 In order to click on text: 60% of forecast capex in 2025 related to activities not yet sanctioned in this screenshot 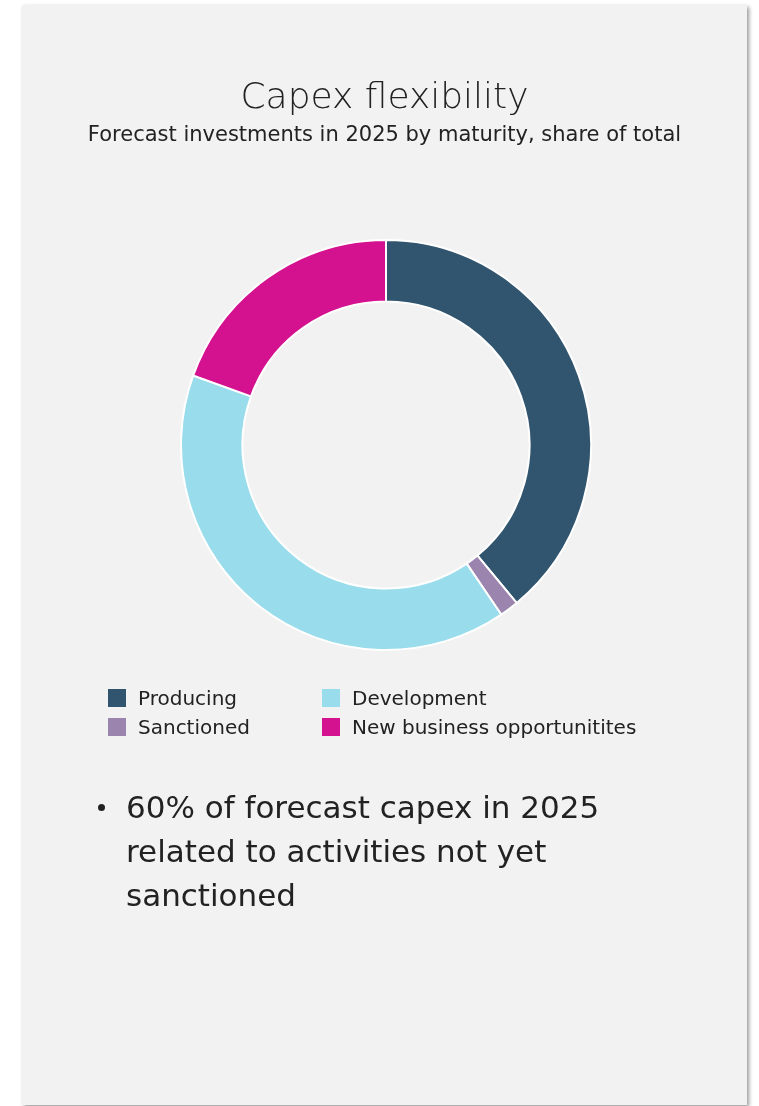, I will do `click(363, 851)`.